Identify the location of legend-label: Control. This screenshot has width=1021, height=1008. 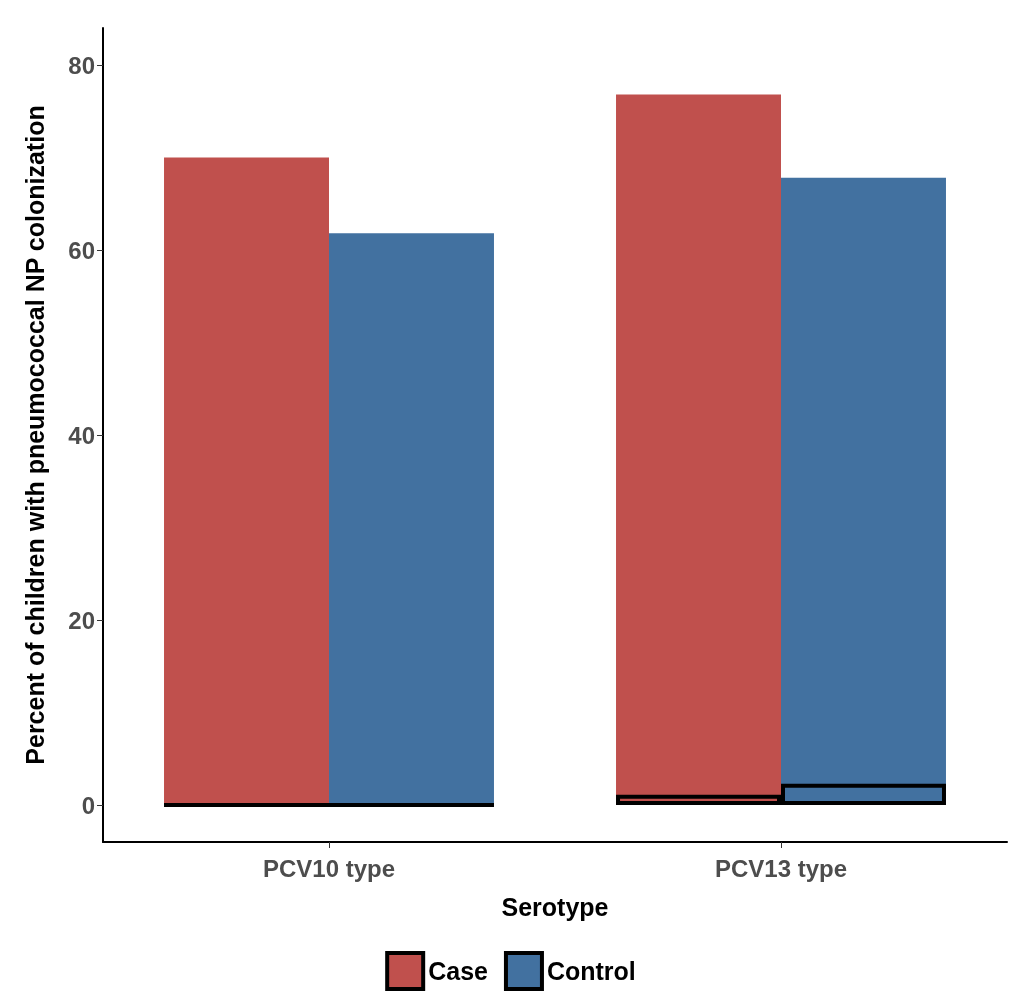
(591, 971).